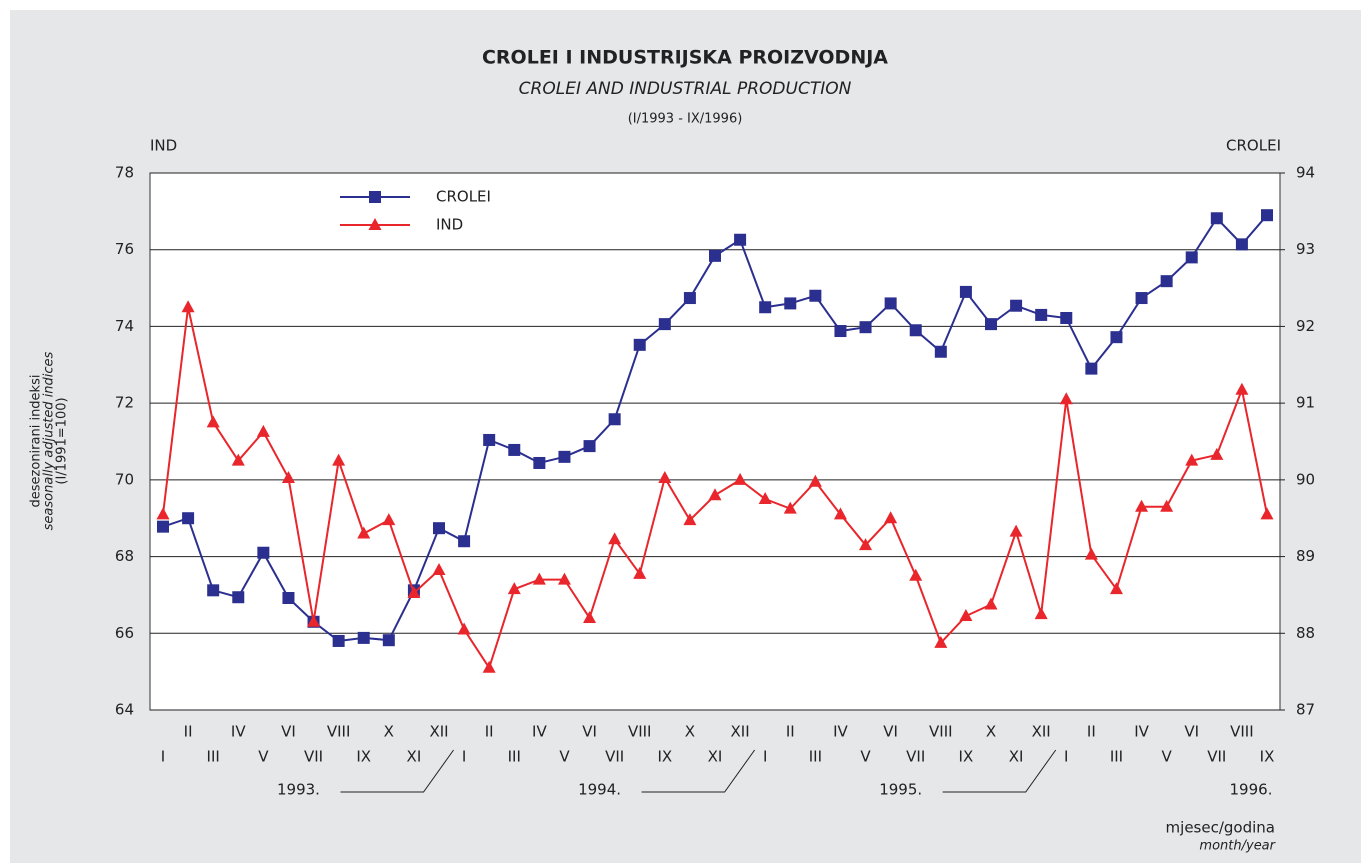 This screenshot has width=1361, height=863. What do you see at coordinates (49, 440) in the screenshot?
I see `y-axis-label: seasonally adjusted indices` at bounding box center [49, 440].